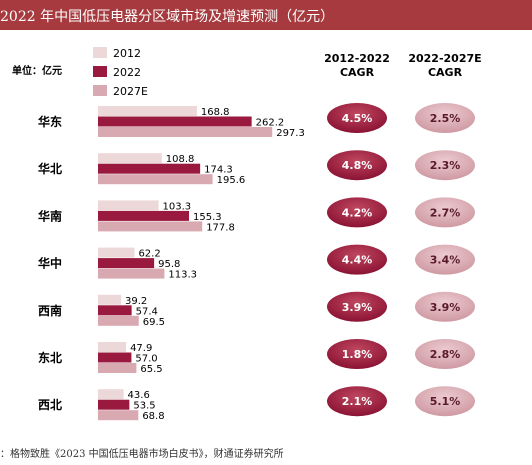  I want to click on cagr-value: 5.1%, so click(445, 401).